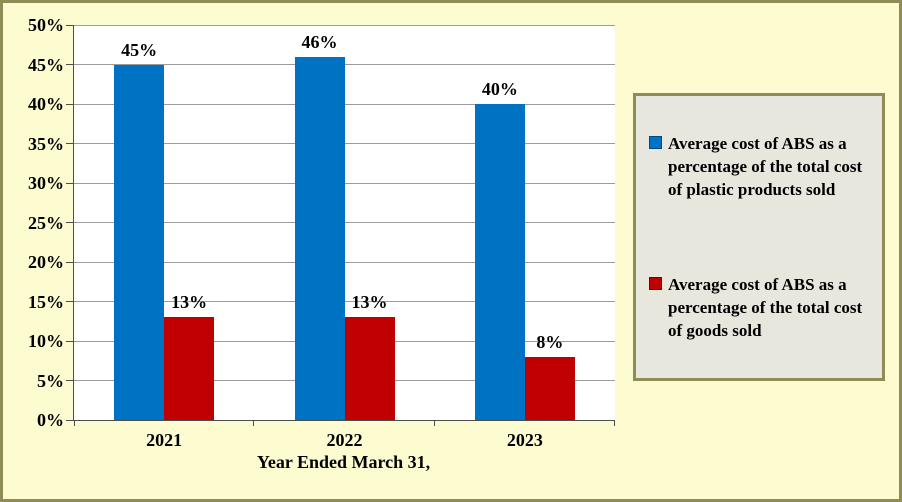  I want to click on bar-value-label: 45%, so click(139, 49).